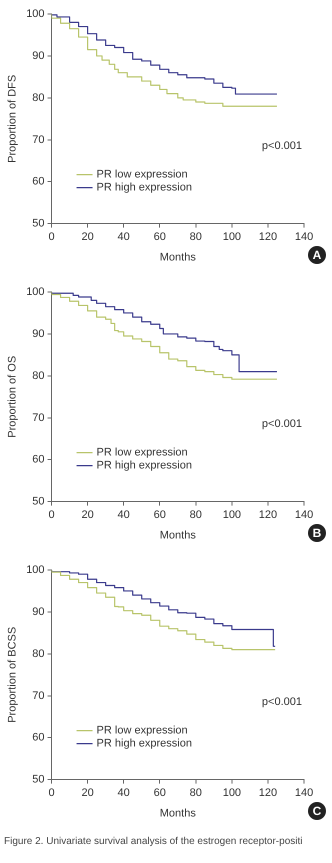  What do you see at coordinates (317, 255) in the screenshot?
I see `text: A` at bounding box center [317, 255].